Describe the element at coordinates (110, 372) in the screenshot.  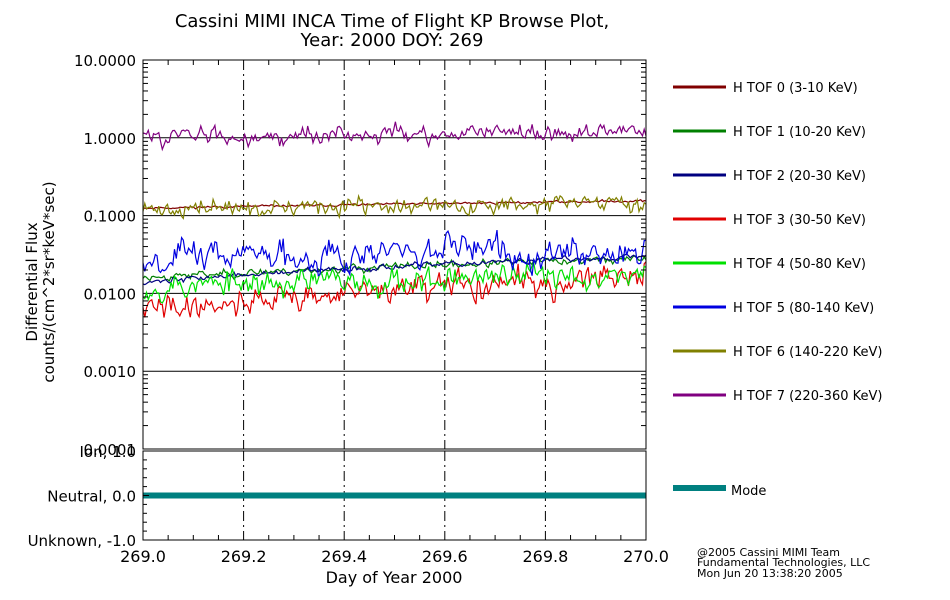
I see `flux-y-tick-label: 0.0010` at that location.